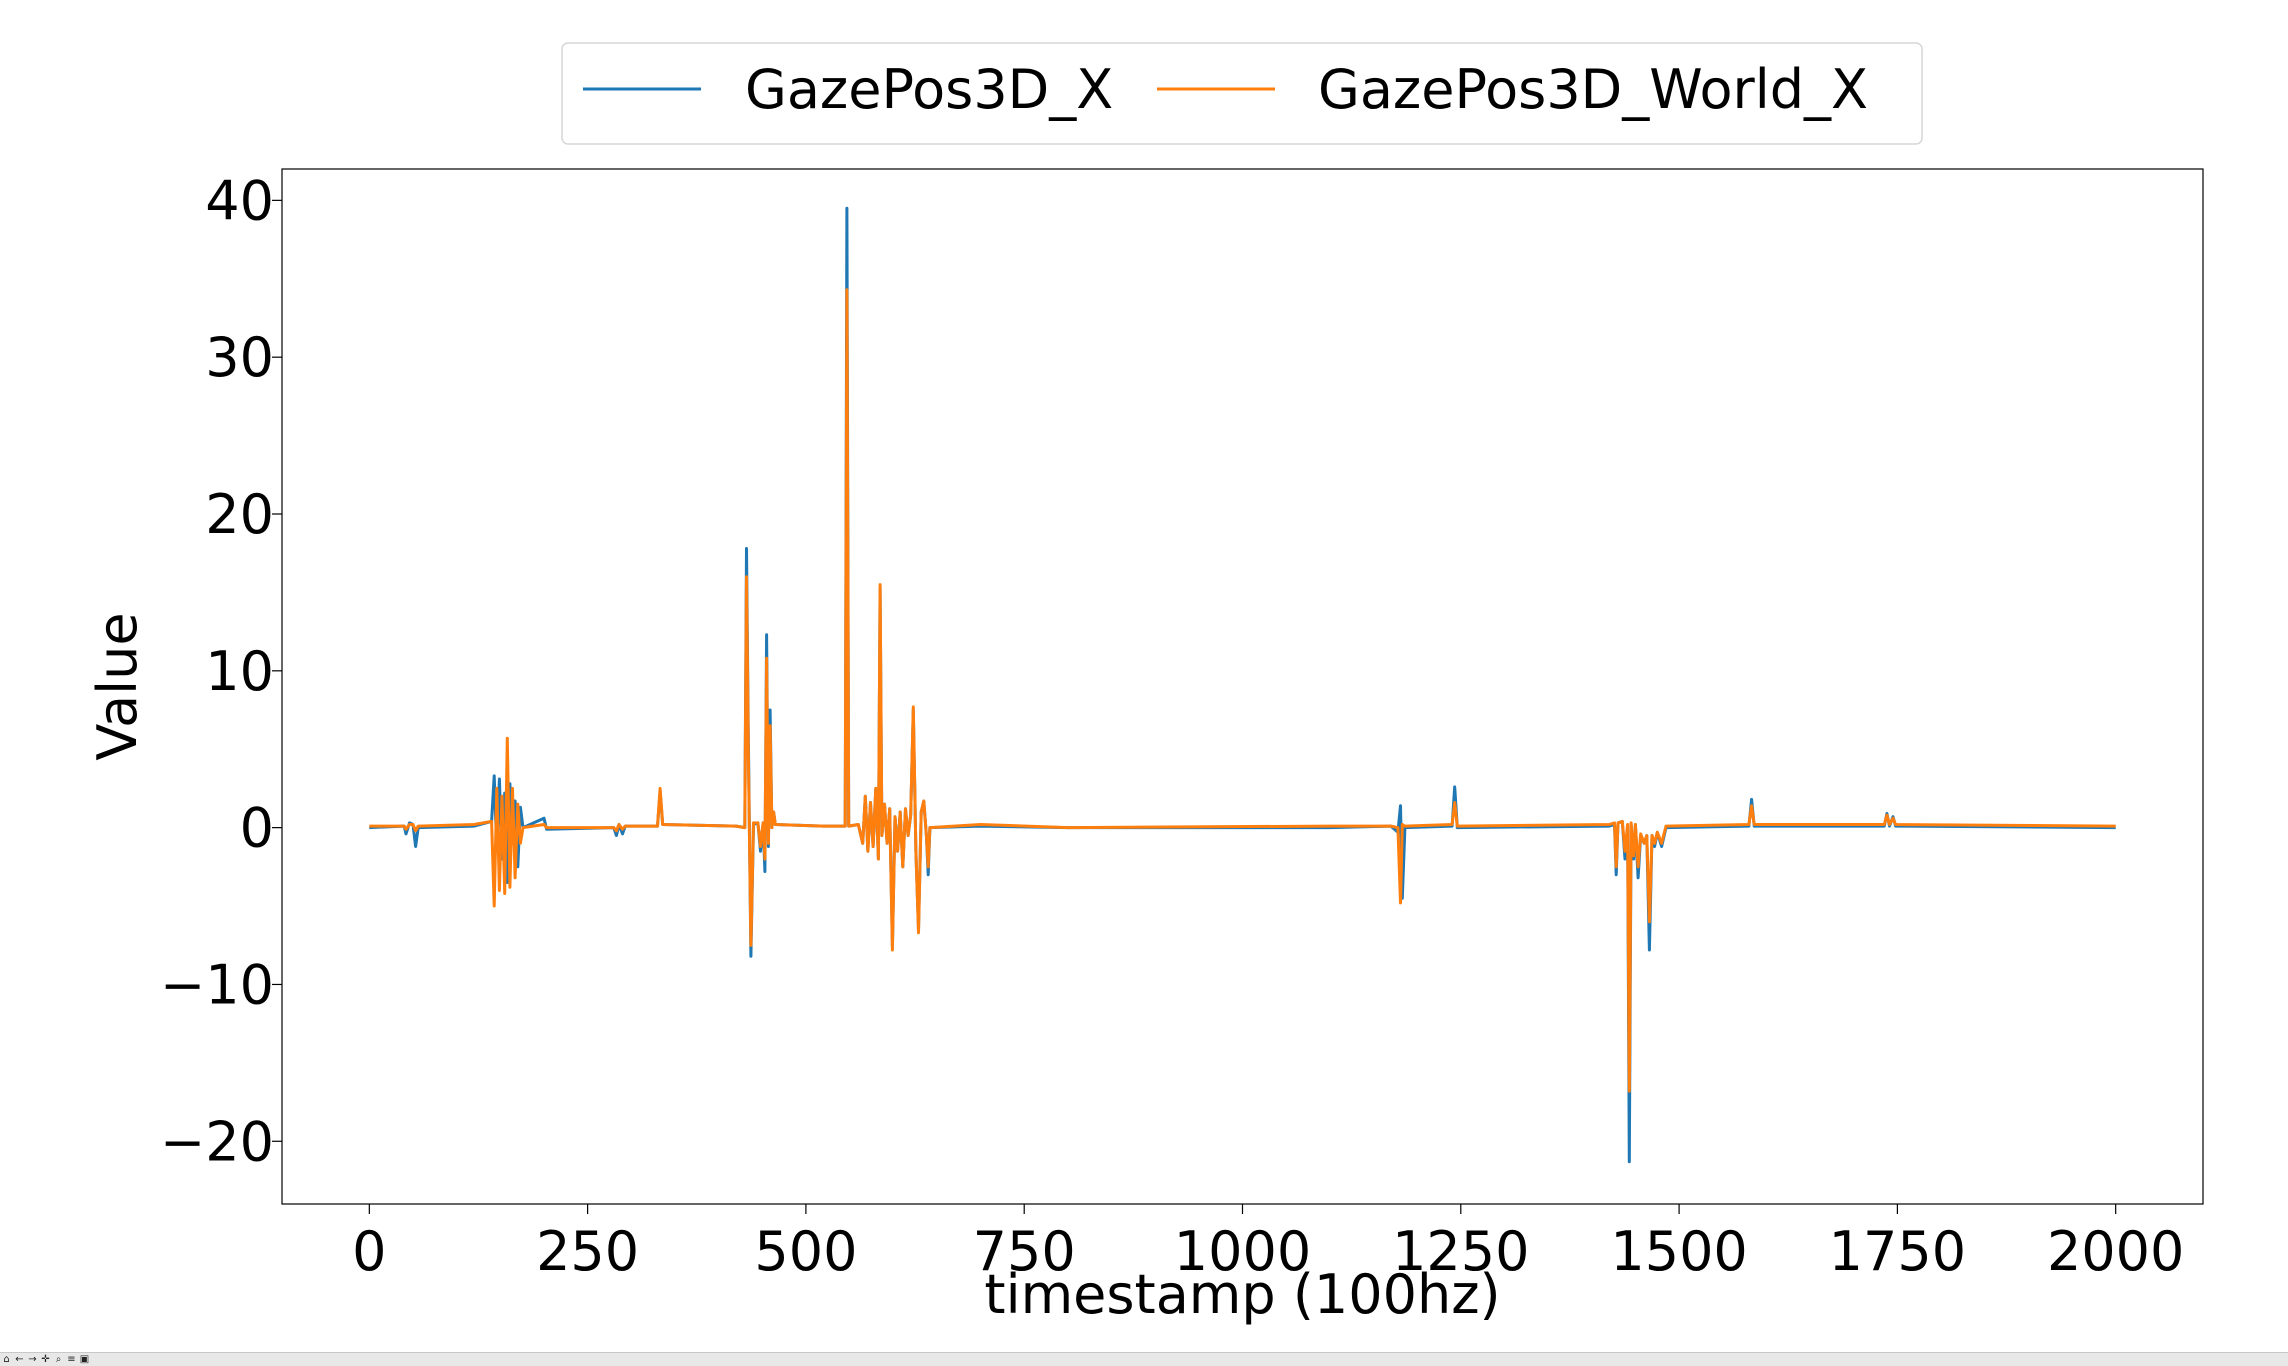  What do you see at coordinates (2115, 1251) in the screenshot?
I see `x-tick-label: 2000` at bounding box center [2115, 1251].